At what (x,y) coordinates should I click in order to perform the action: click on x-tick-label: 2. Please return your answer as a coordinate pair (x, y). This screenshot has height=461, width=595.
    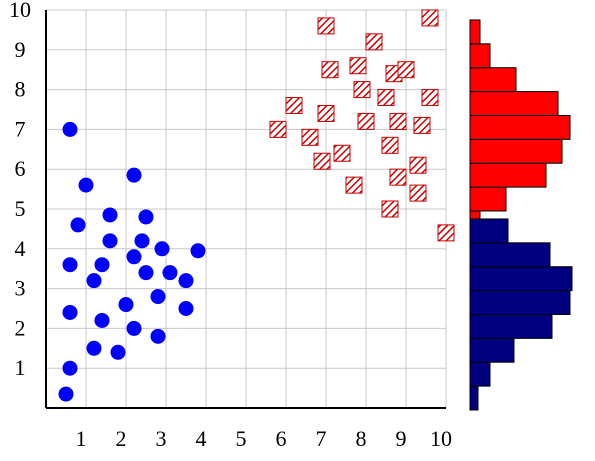
    Looking at the image, I should click on (121, 438).